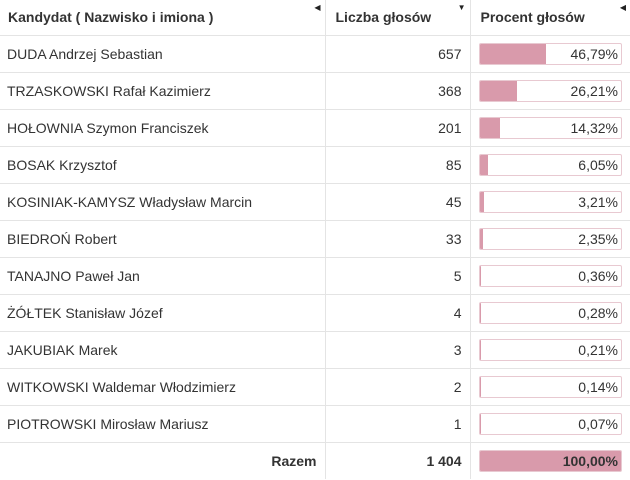  I want to click on vote-count: 3, so click(397, 350).